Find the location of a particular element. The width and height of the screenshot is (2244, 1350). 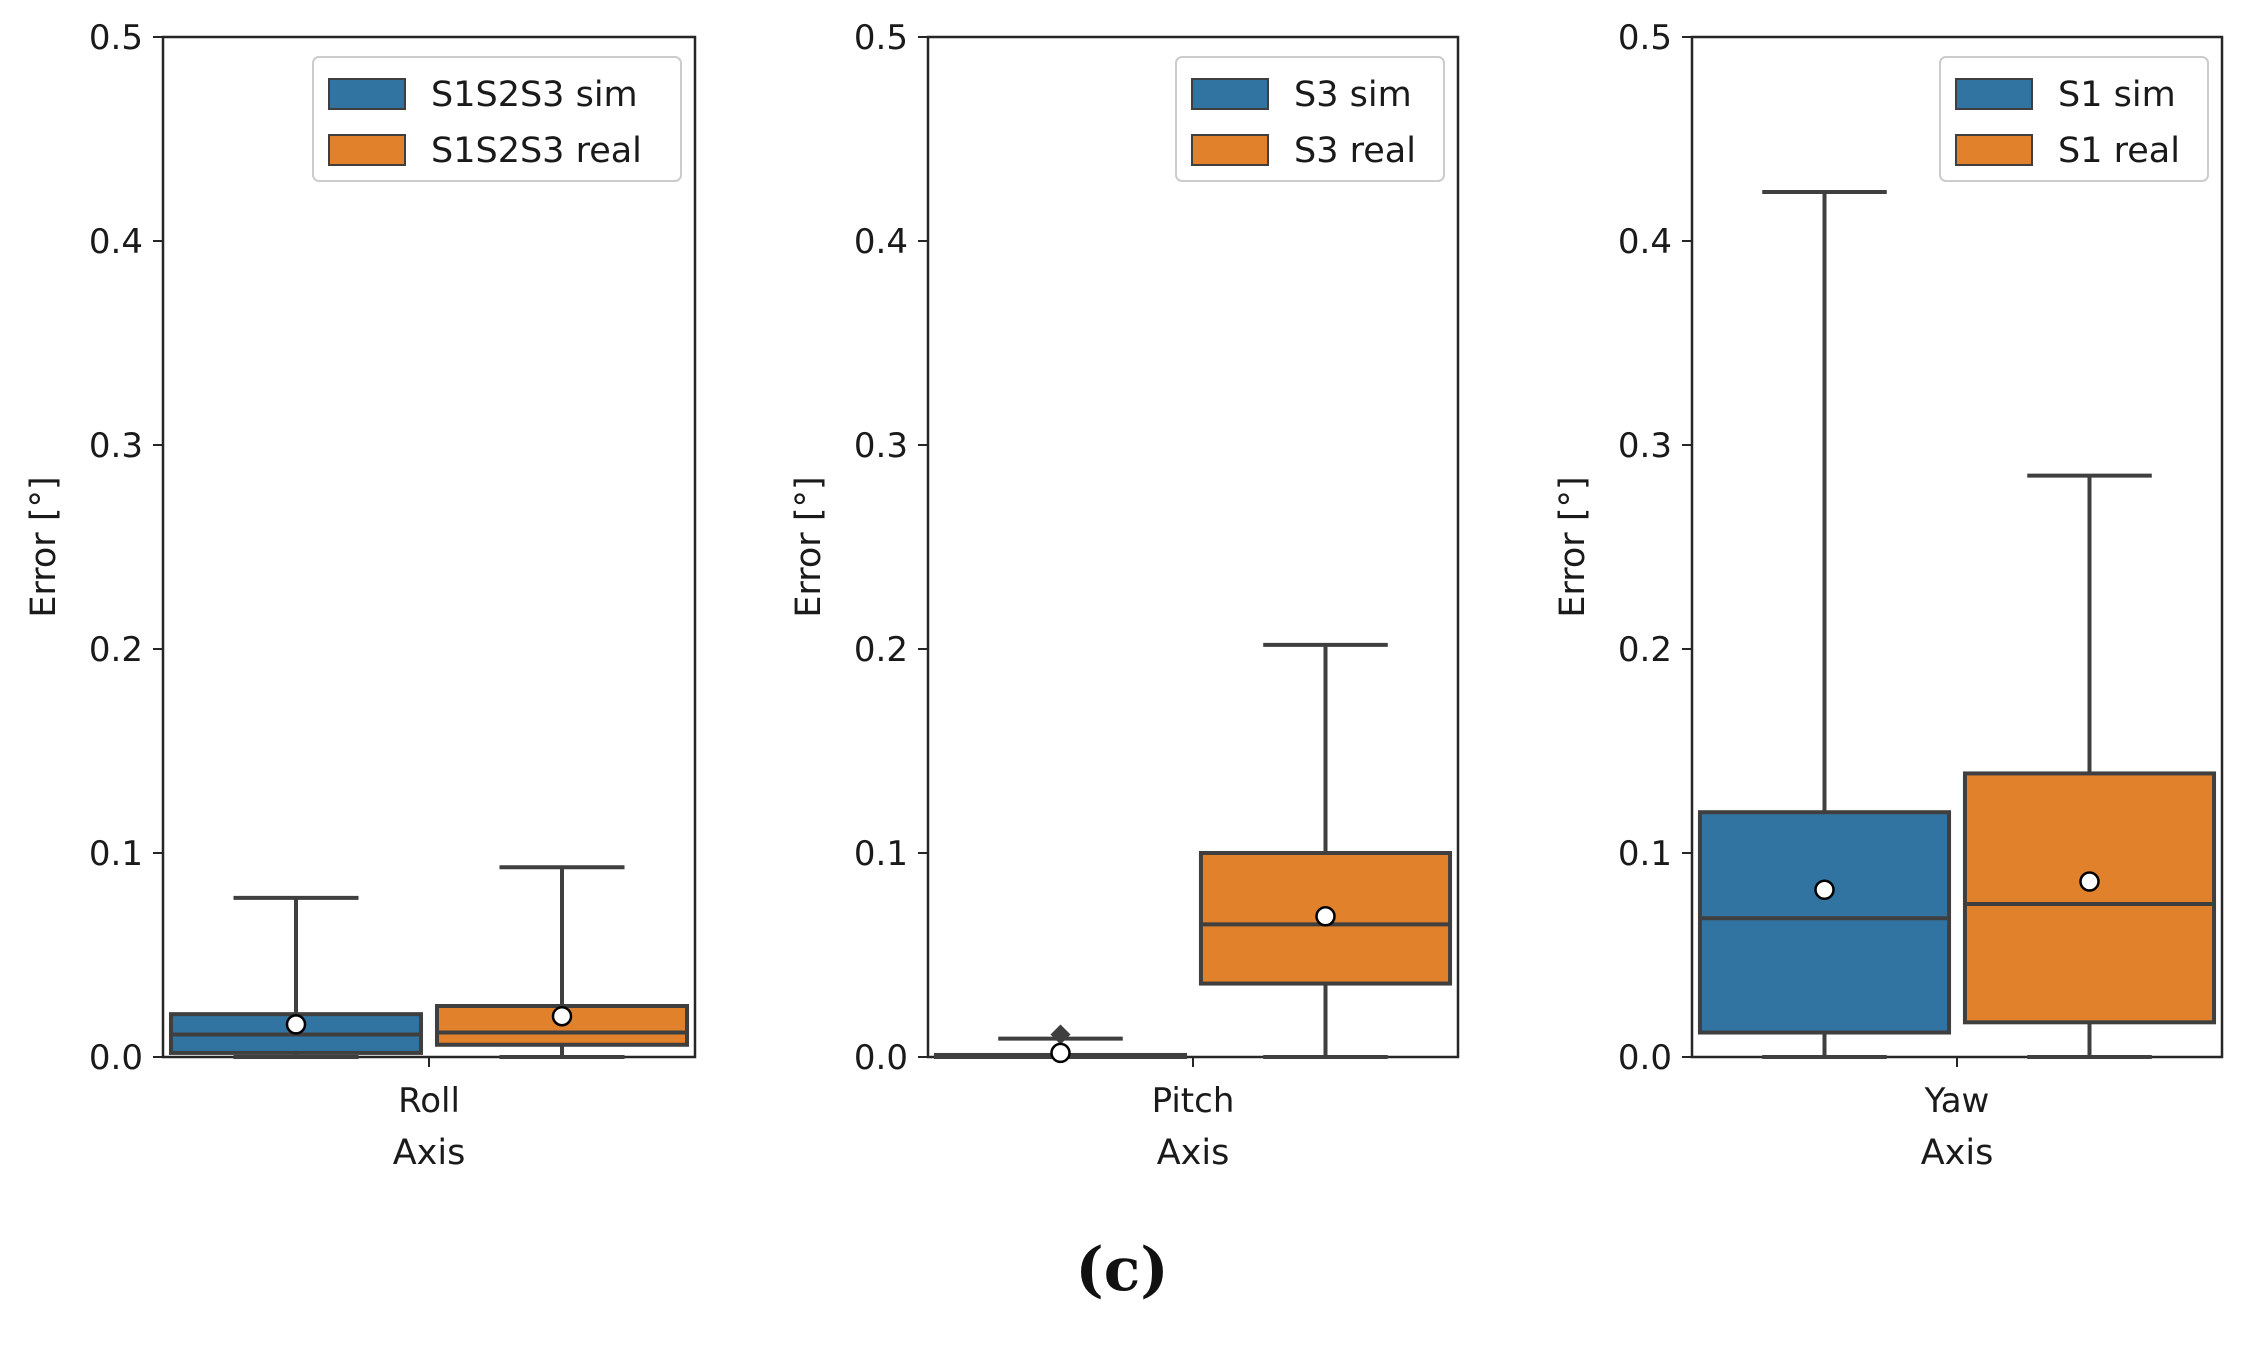

legend-entry-label: S3 real is located at coordinates (1355, 151).